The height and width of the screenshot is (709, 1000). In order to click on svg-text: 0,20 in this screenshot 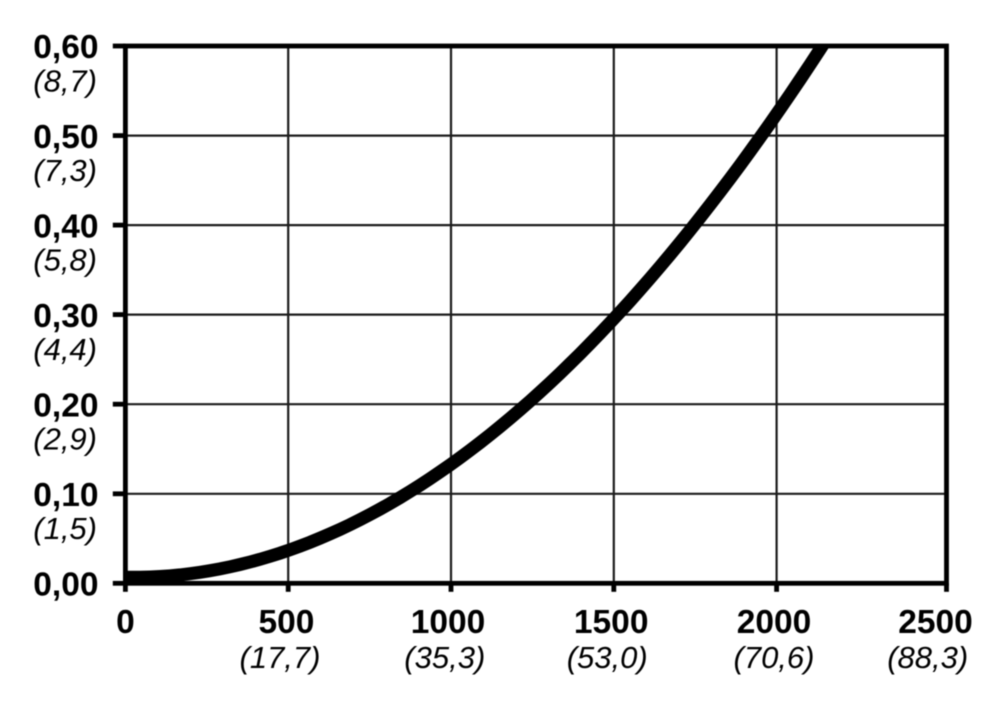, I will do `click(65, 405)`.